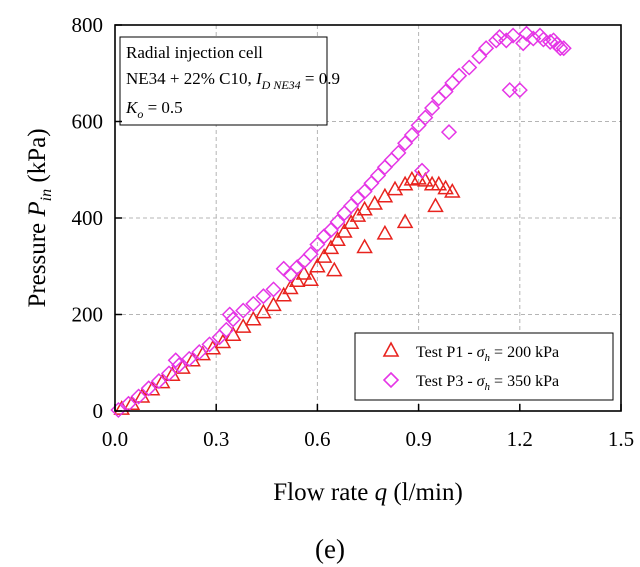  I want to click on x-tick-label: 1.5, so click(621, 439).